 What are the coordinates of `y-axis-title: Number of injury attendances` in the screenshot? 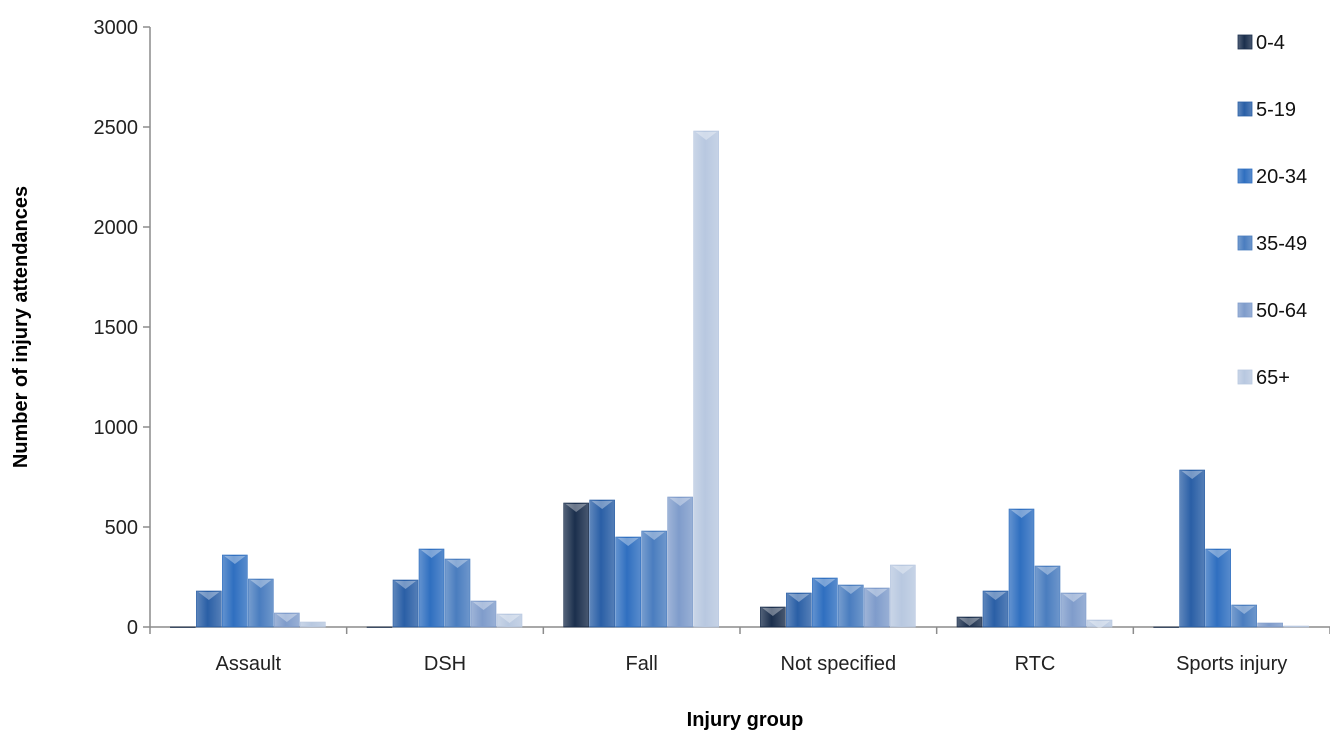 It's located at (21, 327).